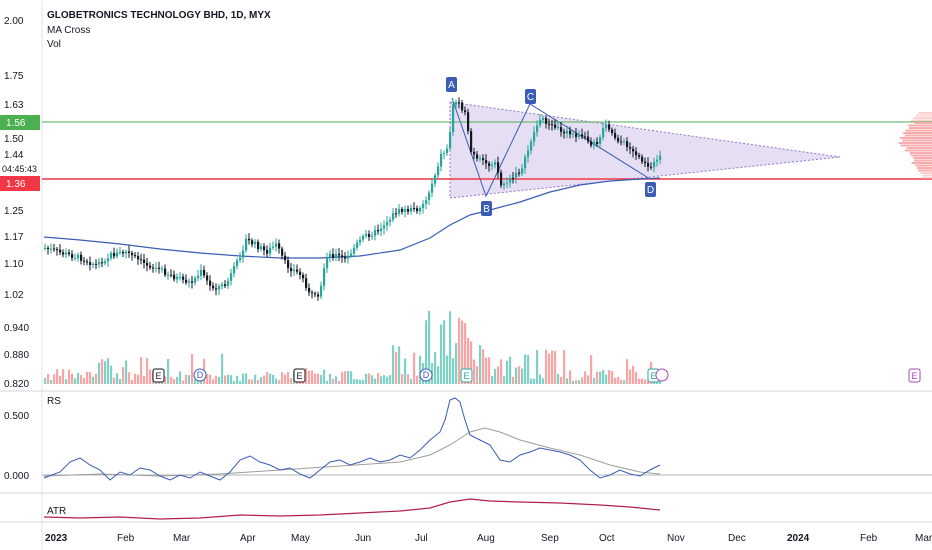 This screenshot has height=550, width=932. I want to click on pattern-point-a: A, so click(451, 84).